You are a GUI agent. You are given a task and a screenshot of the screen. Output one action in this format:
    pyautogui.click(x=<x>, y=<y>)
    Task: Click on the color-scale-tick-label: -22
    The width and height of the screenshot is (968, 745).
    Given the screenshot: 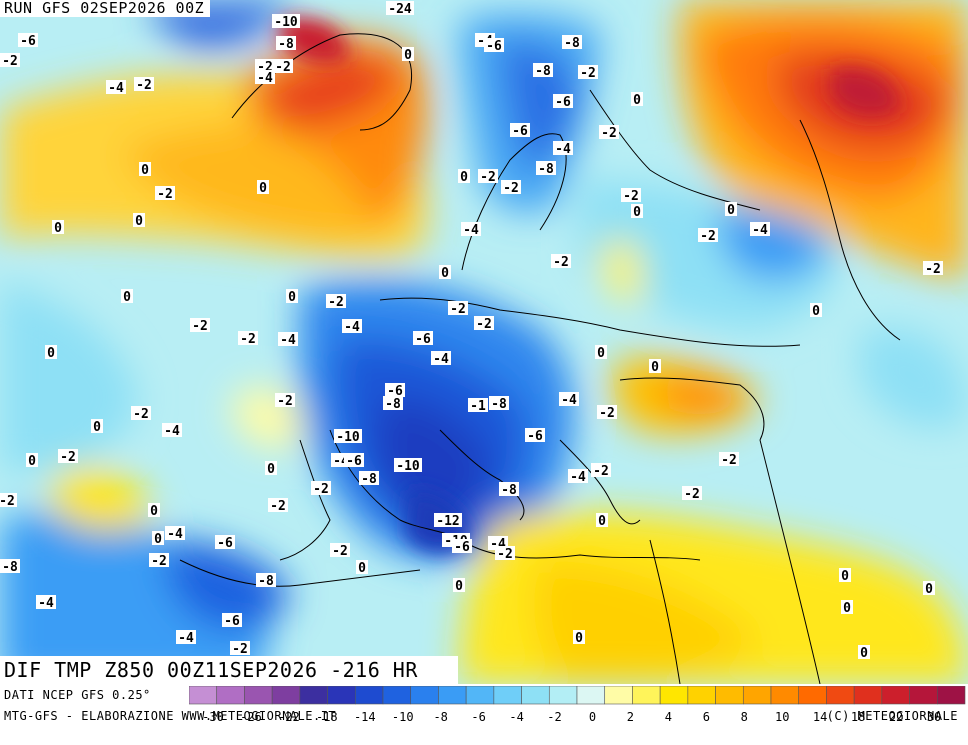 What is the action you would take?
    pyautogui.click(x=289, y=717)
    